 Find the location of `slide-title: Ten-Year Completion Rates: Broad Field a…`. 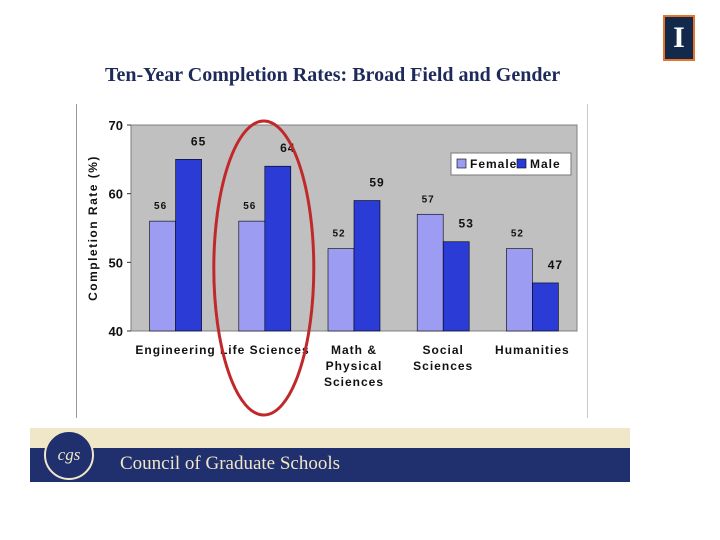

slide-title: Ten-Year Completion Rates: Broad Field a… is located at coordinates (333, 75).